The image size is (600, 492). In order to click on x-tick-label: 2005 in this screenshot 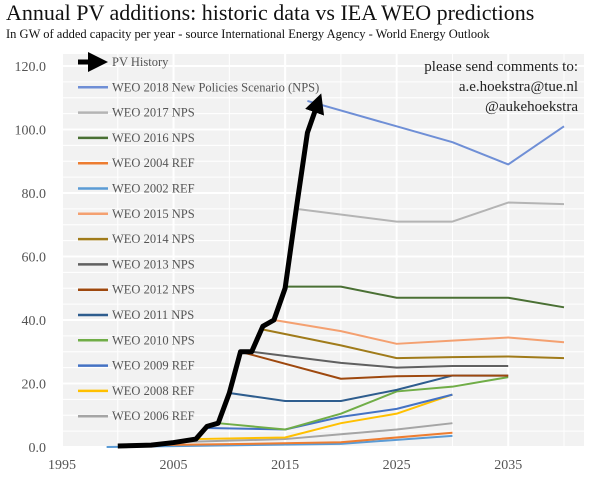, I will do `click(174, 465)`.